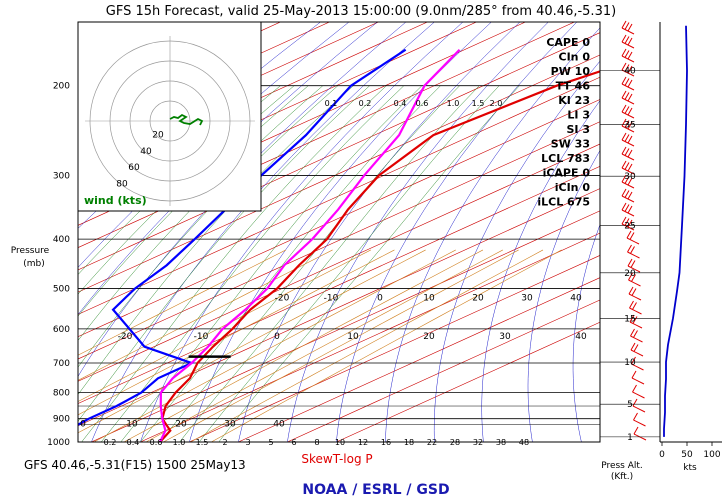 This screenshot has width=722, height=500. Describe the element at coordinates (630, 405) in the screenshot. I see `altitude-tick-label: 5` at that location.